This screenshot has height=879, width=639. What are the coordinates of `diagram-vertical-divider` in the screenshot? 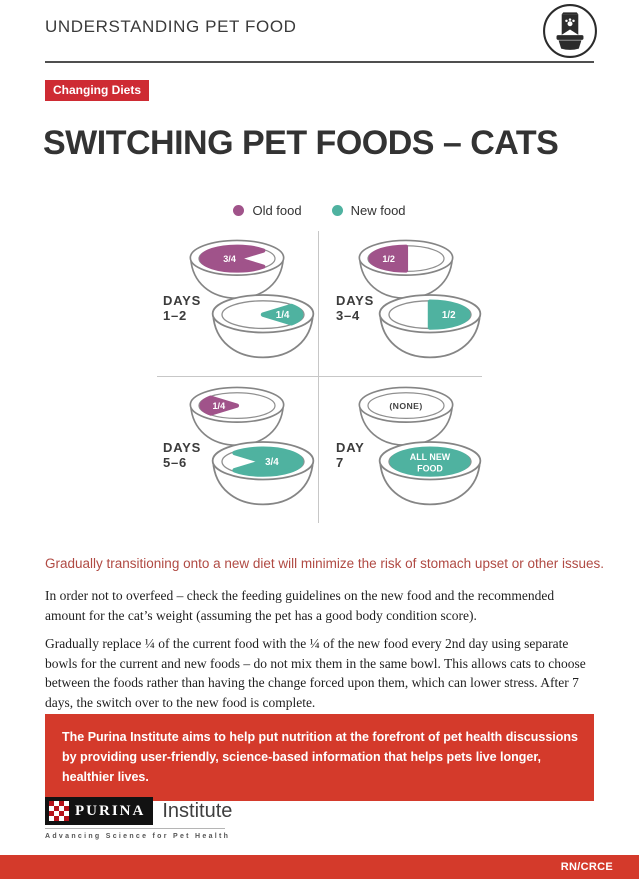 It's located at (318, 377).